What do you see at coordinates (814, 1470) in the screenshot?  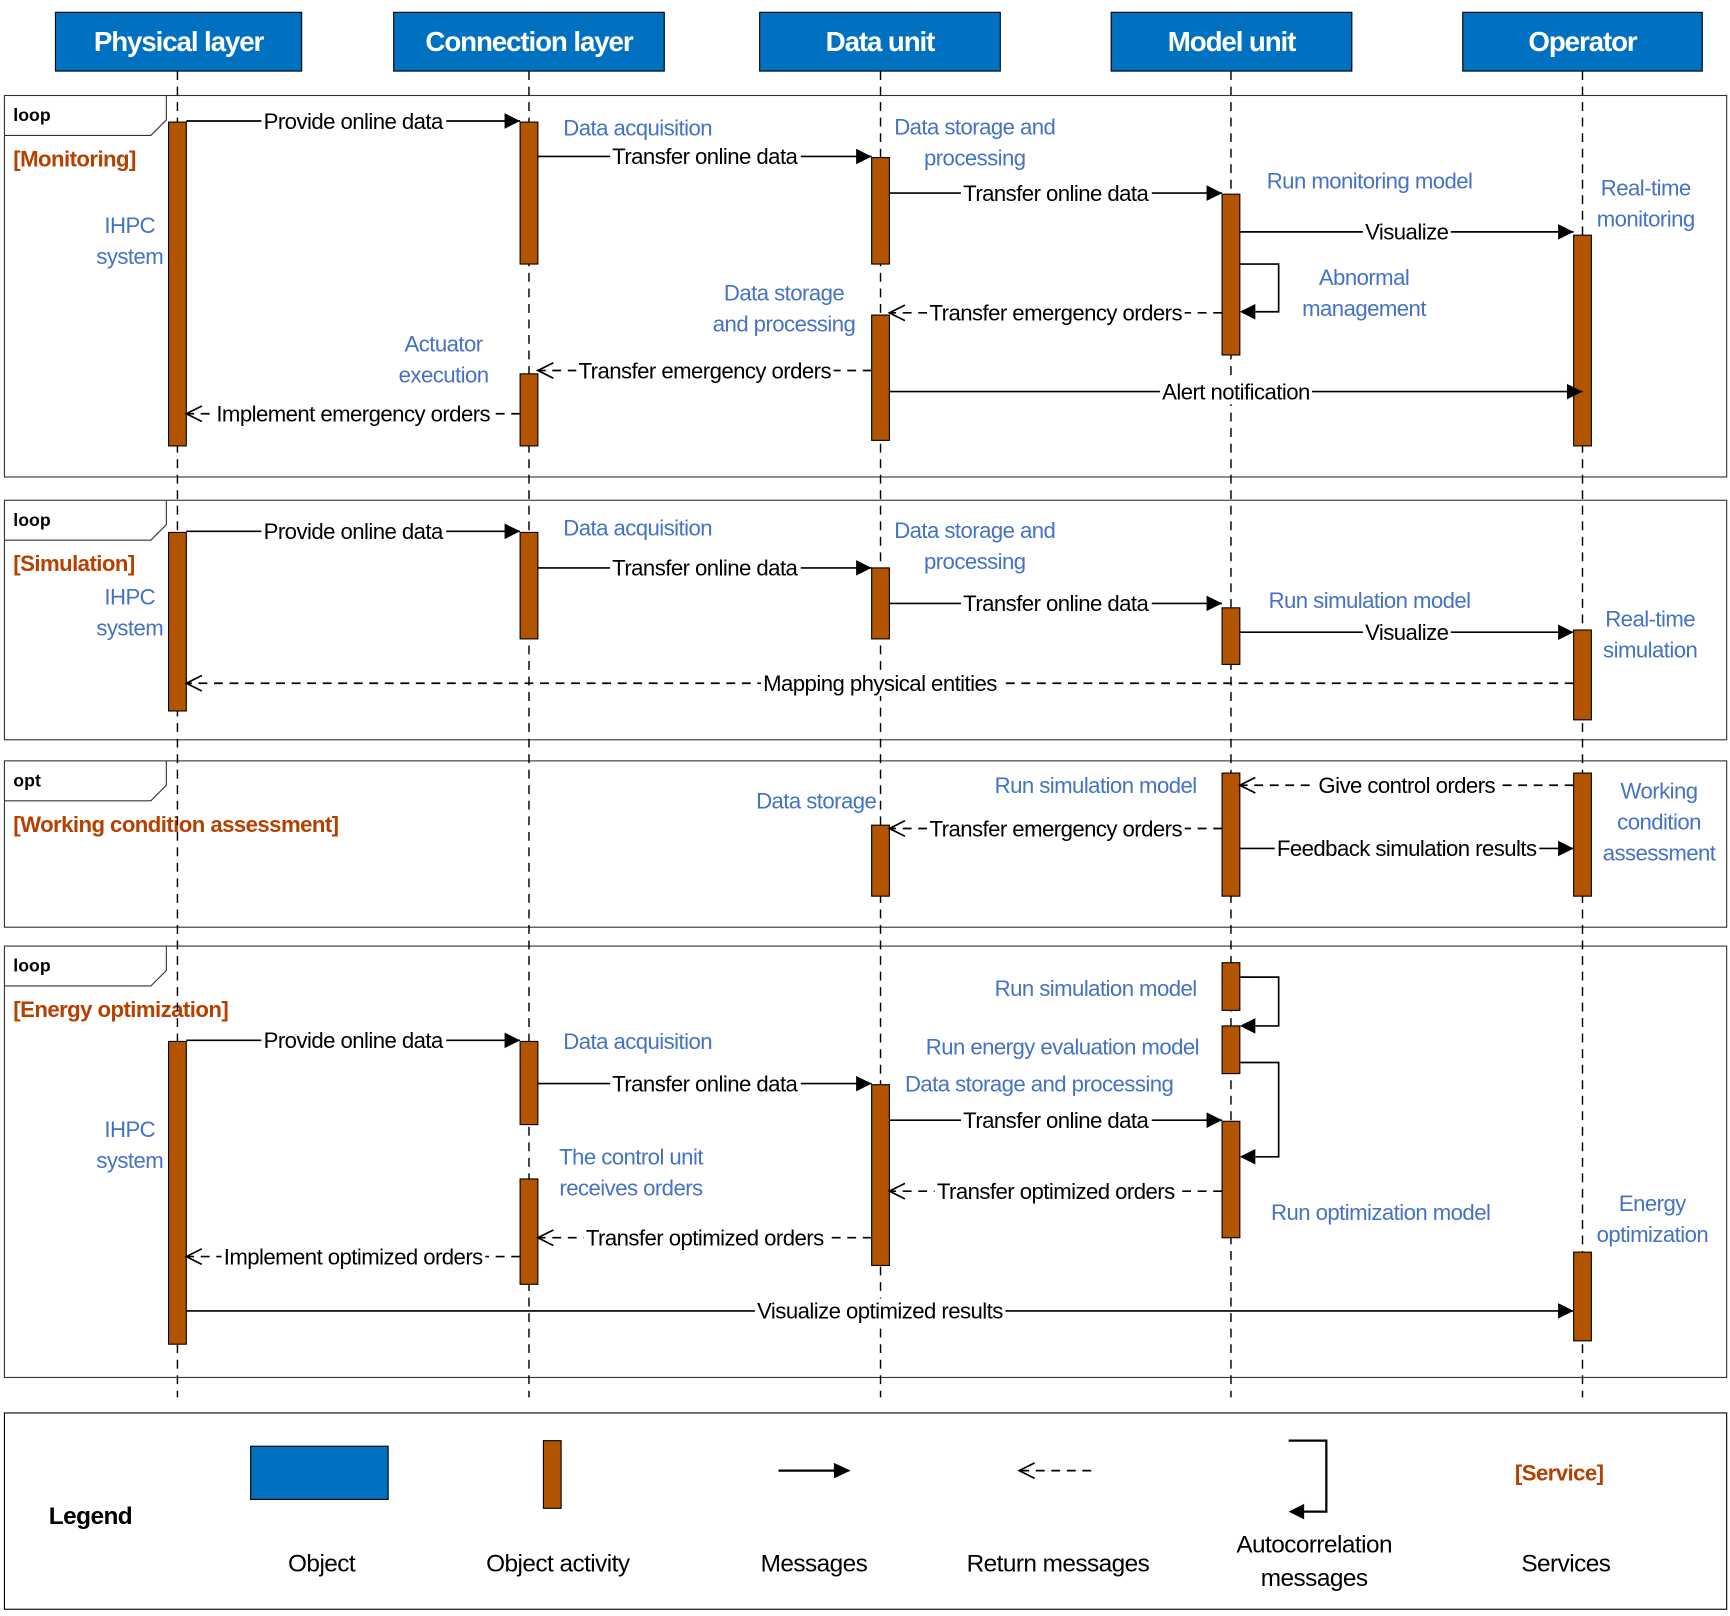 I see `legend-message-arrow-icon` at bounding box center [814, 1470].